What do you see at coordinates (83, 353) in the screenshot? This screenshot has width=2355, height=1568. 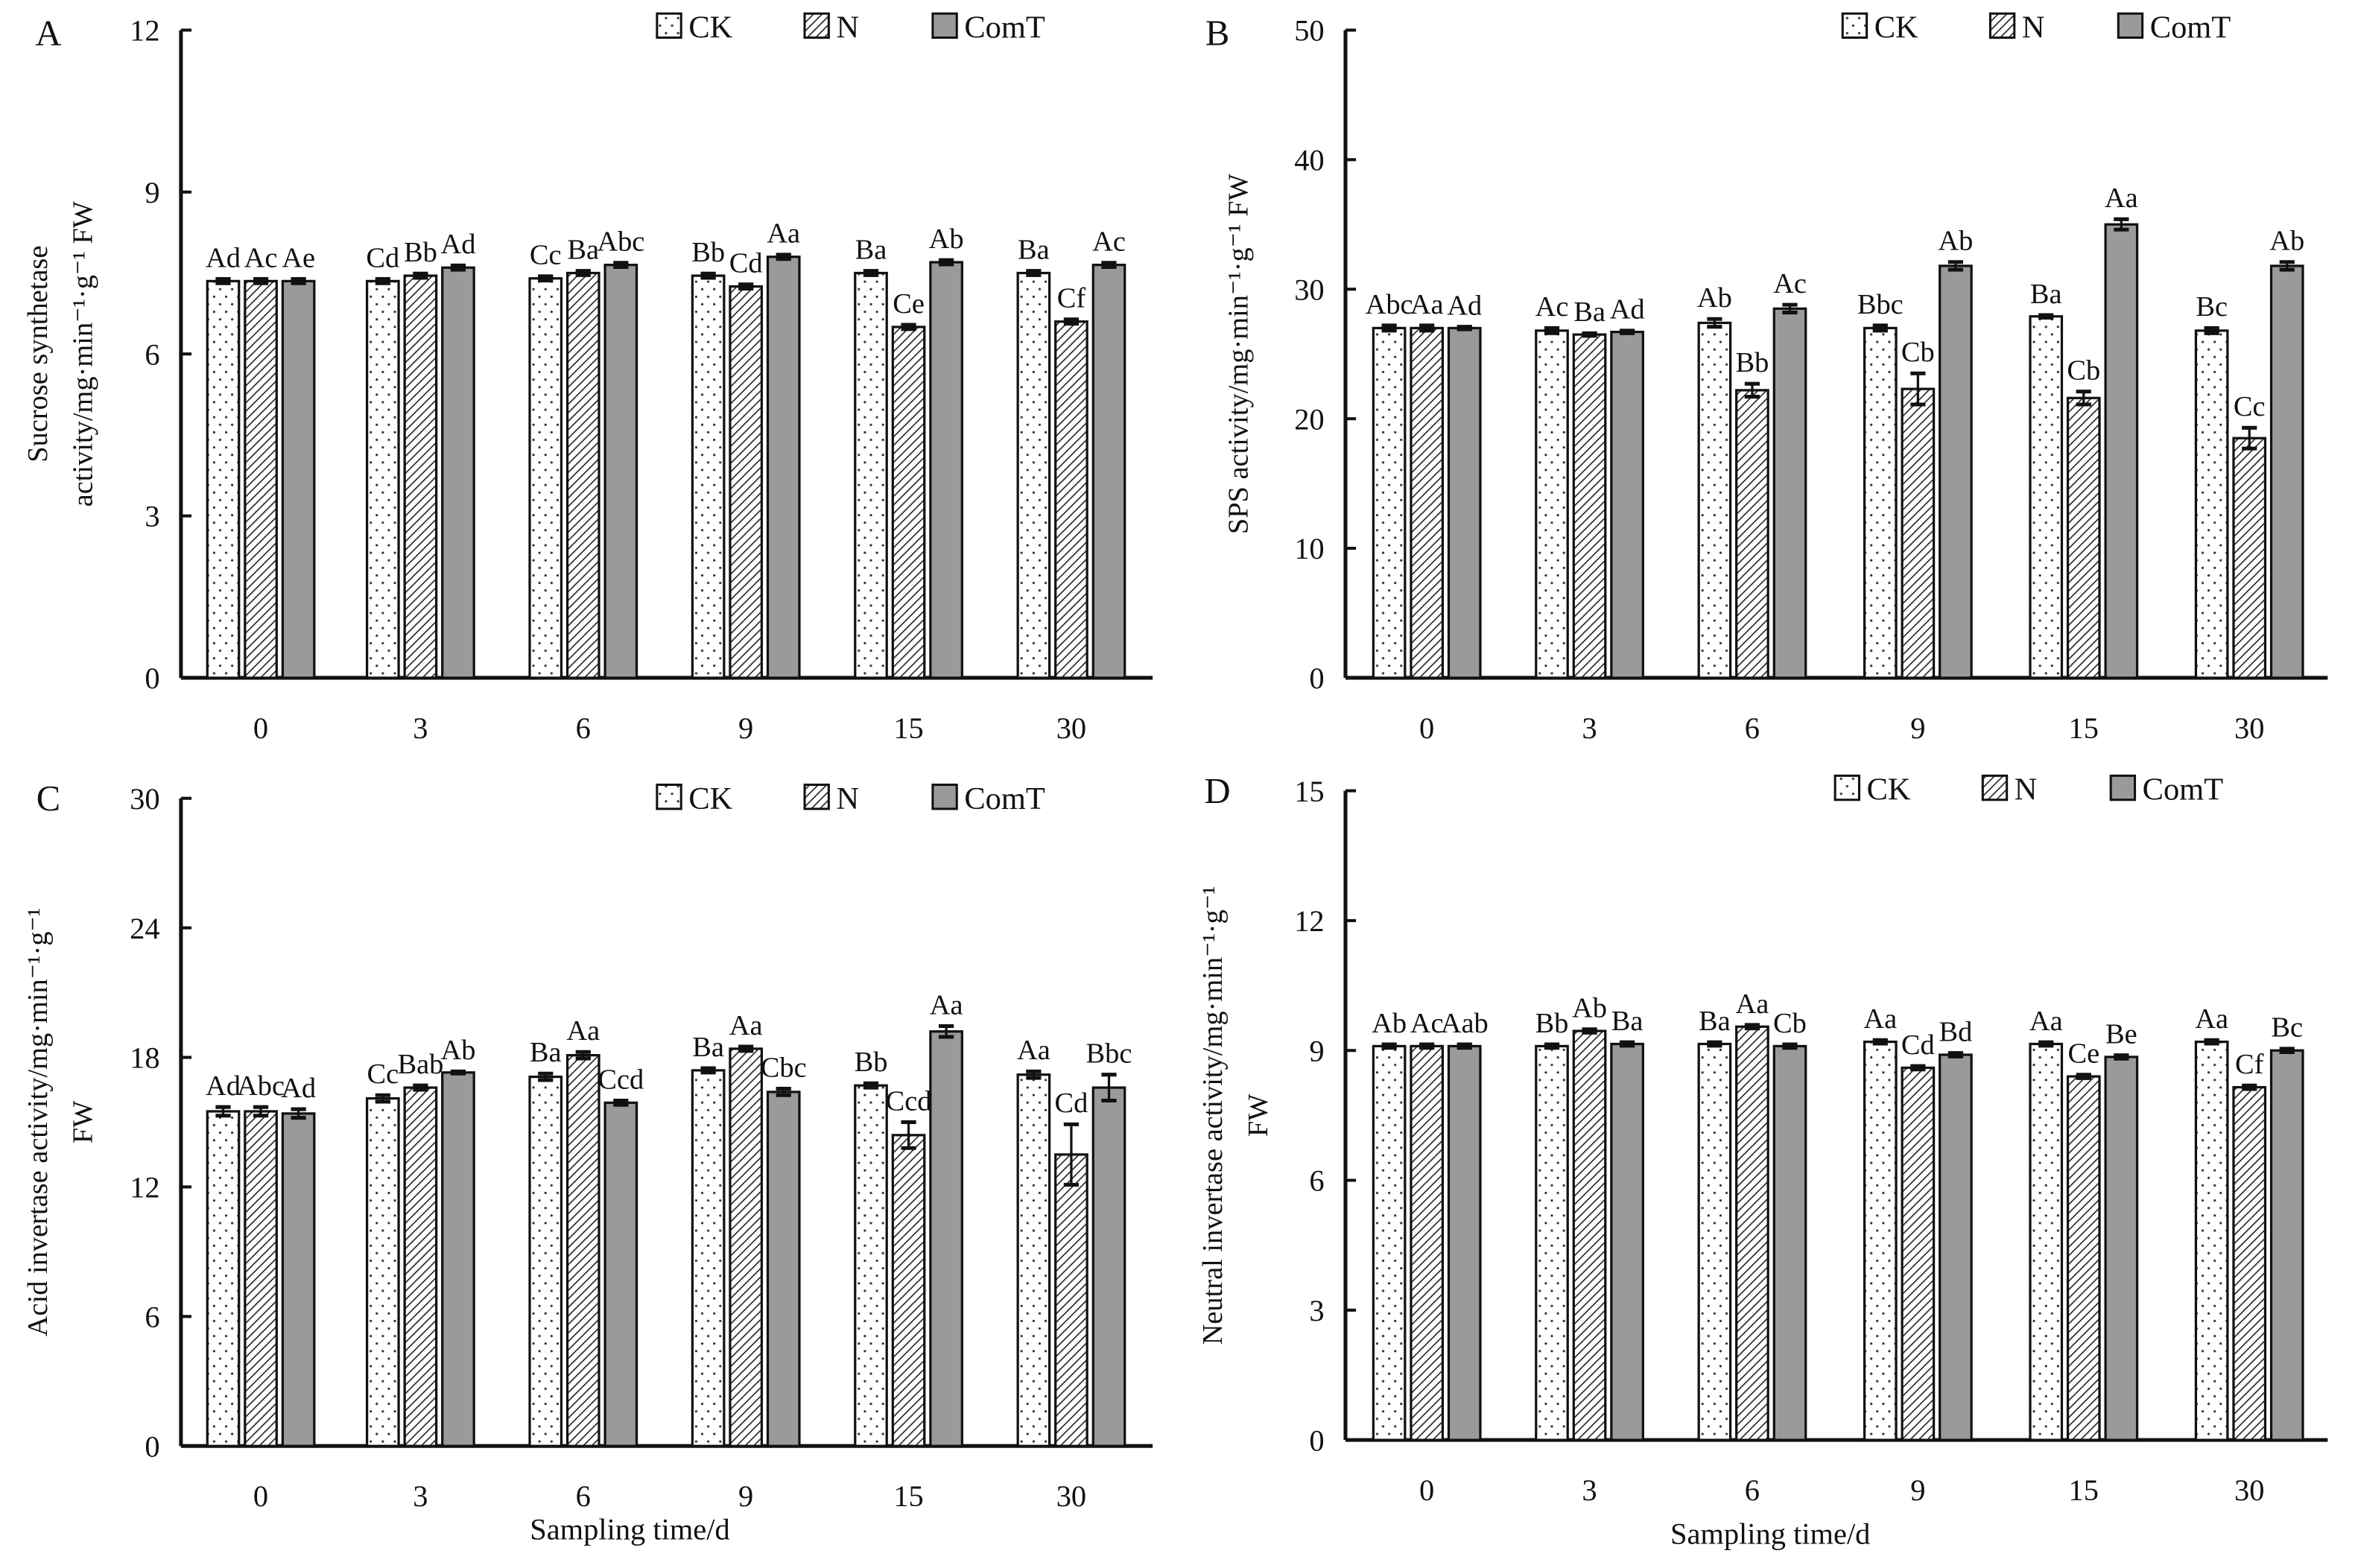 I see `y-axis-label: activity/mg·min⁻¹·g⁻¹ FW` at bounding box center [83, 353].